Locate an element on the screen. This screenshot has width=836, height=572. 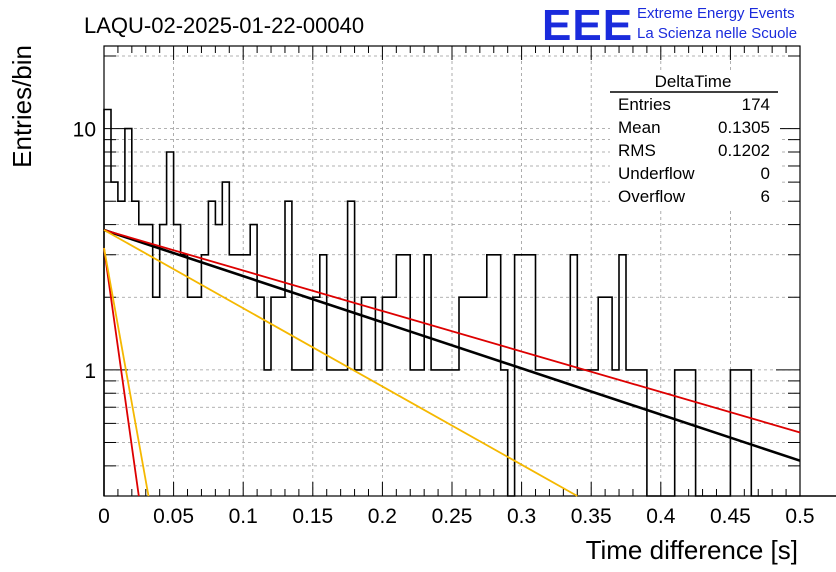
stats-value: 0 is located at coordinates (765, 173).